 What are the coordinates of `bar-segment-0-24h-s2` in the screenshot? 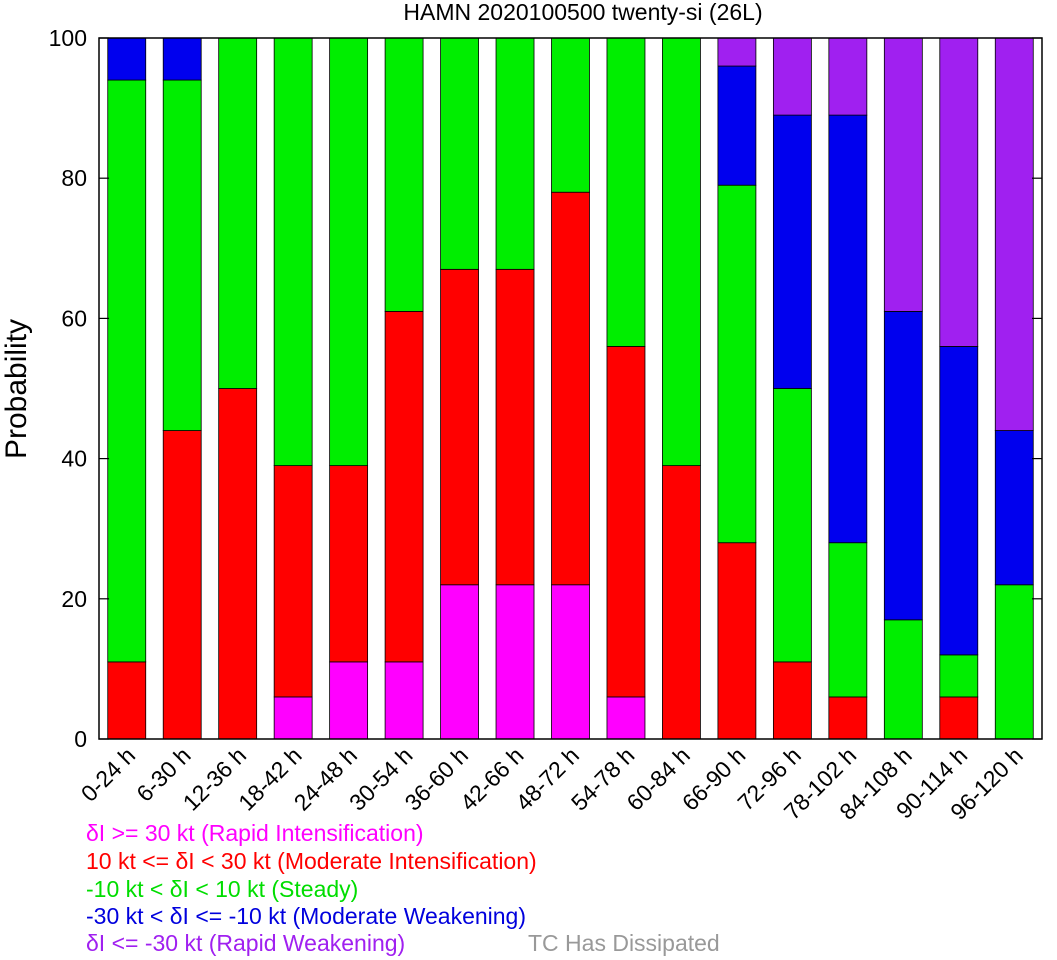 It's located at (127, 371).